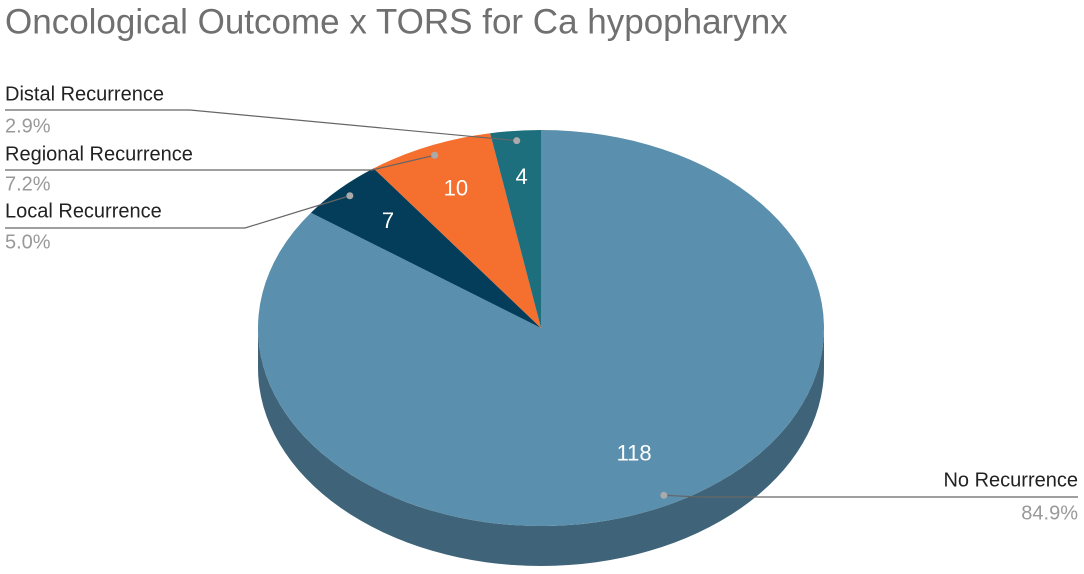 The height and width of the screenshot is (574, 1084). I want to click on value-label: 7, so click(388, 220).